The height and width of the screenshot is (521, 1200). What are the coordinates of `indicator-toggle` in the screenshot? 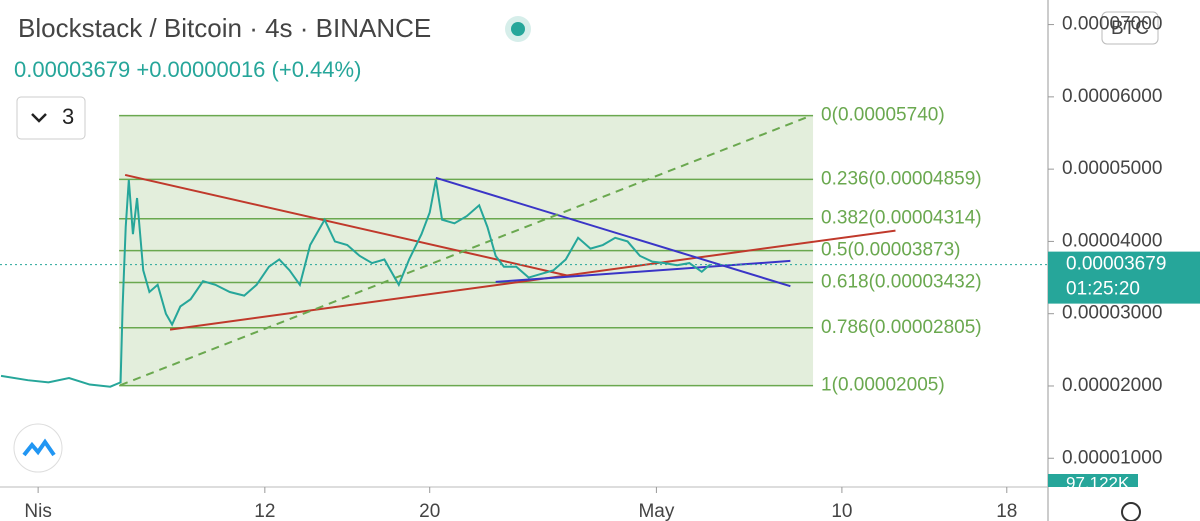 It's located at (51, 118).